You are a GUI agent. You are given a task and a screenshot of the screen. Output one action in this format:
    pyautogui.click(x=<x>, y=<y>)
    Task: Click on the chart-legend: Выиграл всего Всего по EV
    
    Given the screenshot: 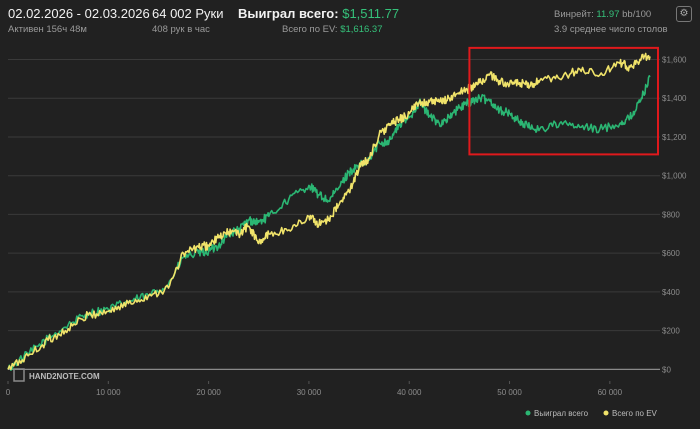 What is the action you would take?
    pyautogui.click(x=591, y=413)
    